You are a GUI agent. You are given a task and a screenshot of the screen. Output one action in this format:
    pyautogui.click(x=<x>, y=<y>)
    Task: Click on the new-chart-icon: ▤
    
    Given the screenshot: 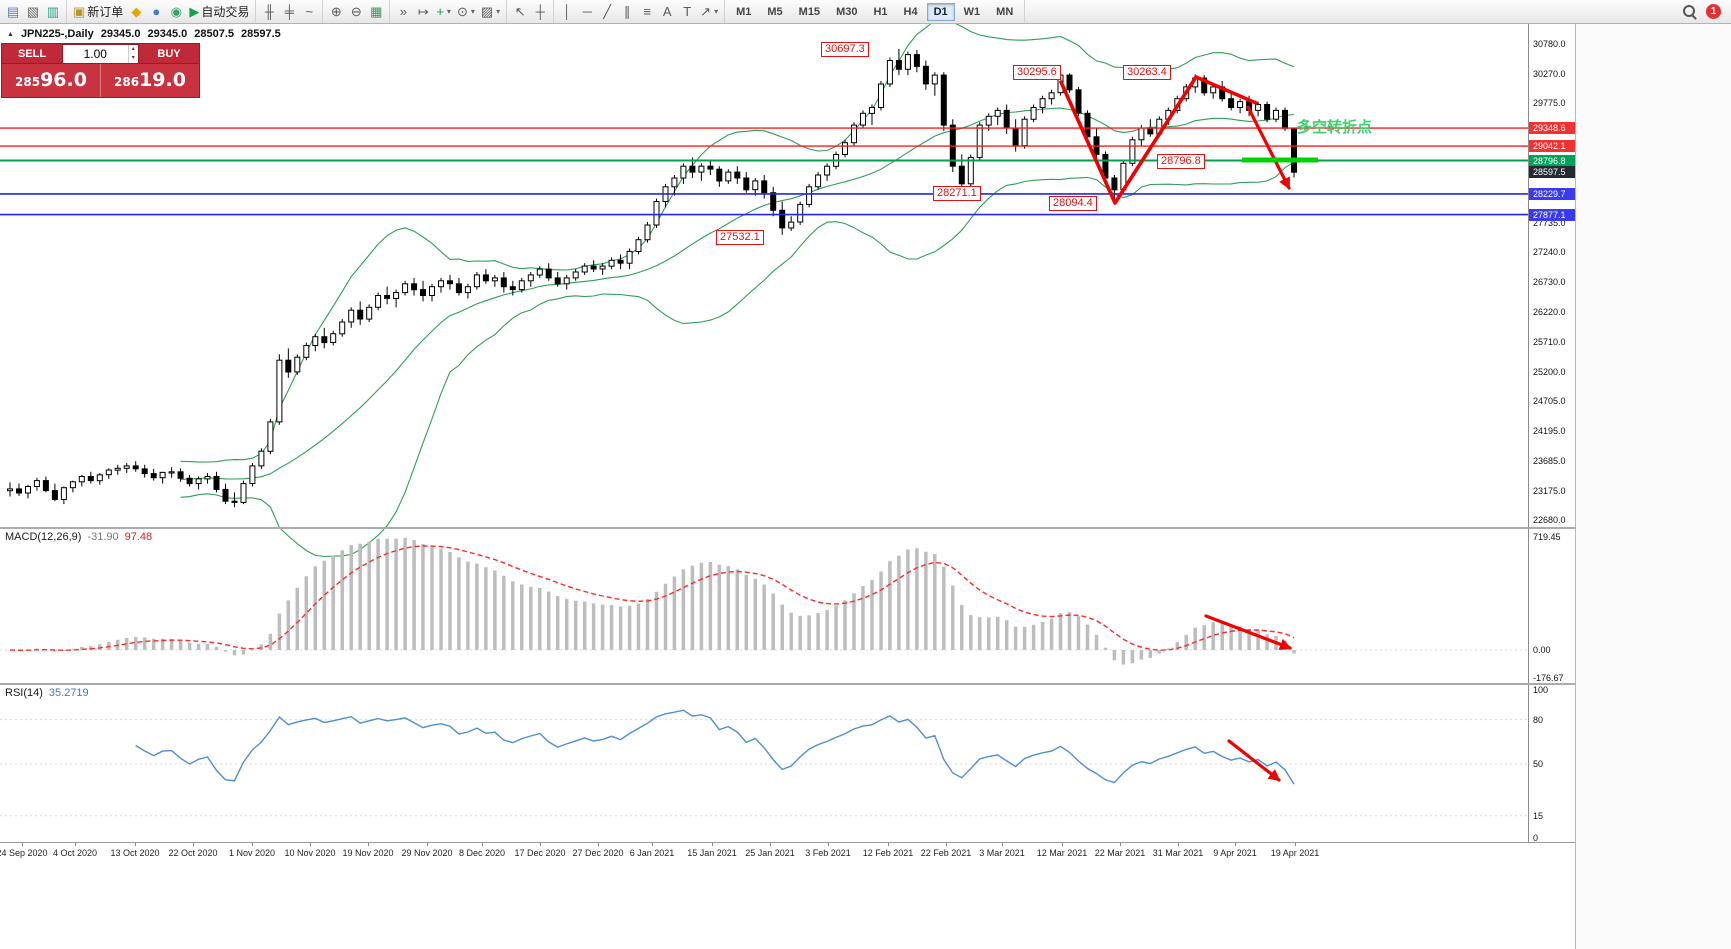 What is the action you would take?
    pyautogui.click(x=13, y=12)
    